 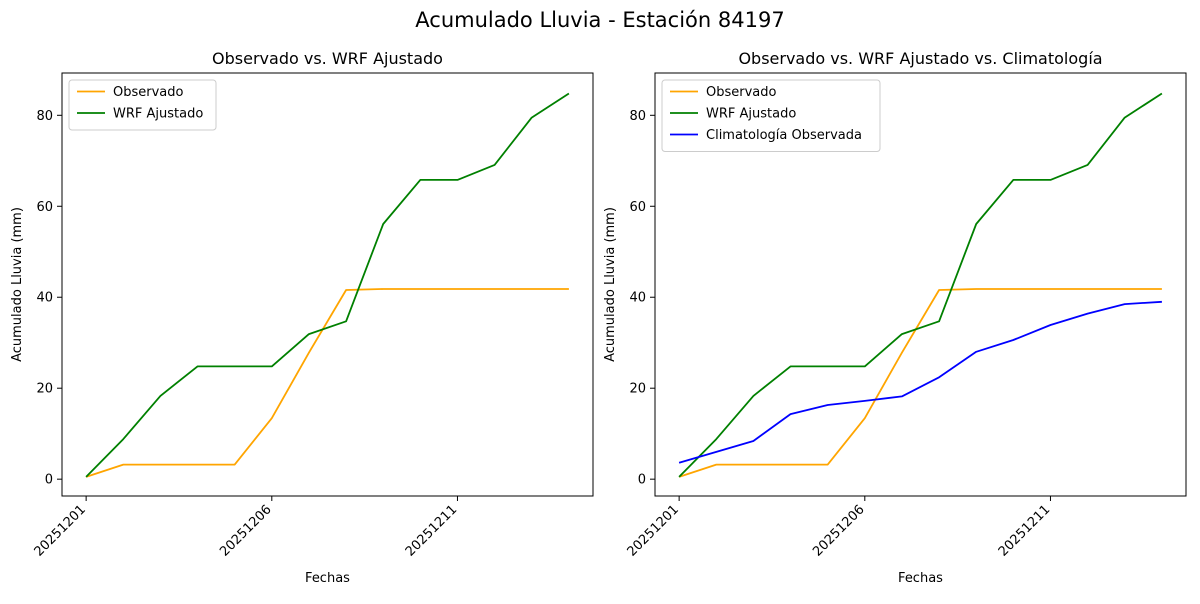 I want to click on subplot-title: Observado vs. WRF Ajustado, so click(x=327, y=58).